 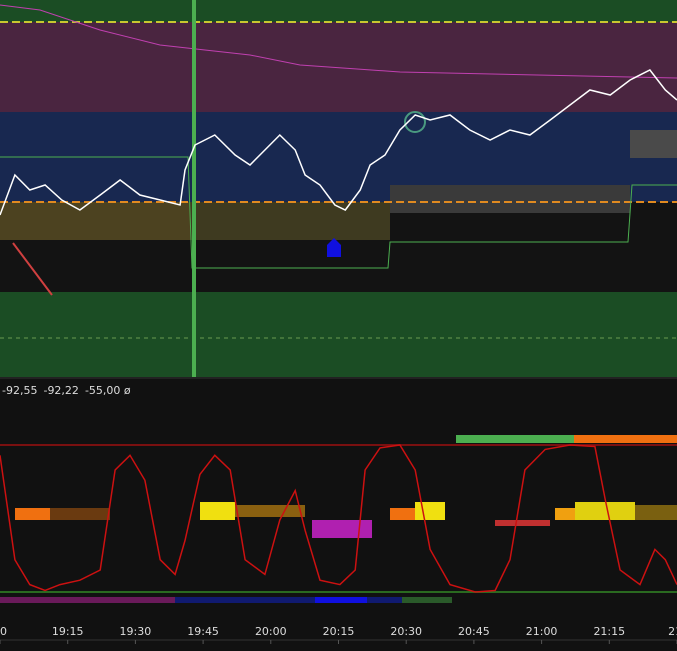 I want to click on zone-green-top, so click(x=338, y=11).